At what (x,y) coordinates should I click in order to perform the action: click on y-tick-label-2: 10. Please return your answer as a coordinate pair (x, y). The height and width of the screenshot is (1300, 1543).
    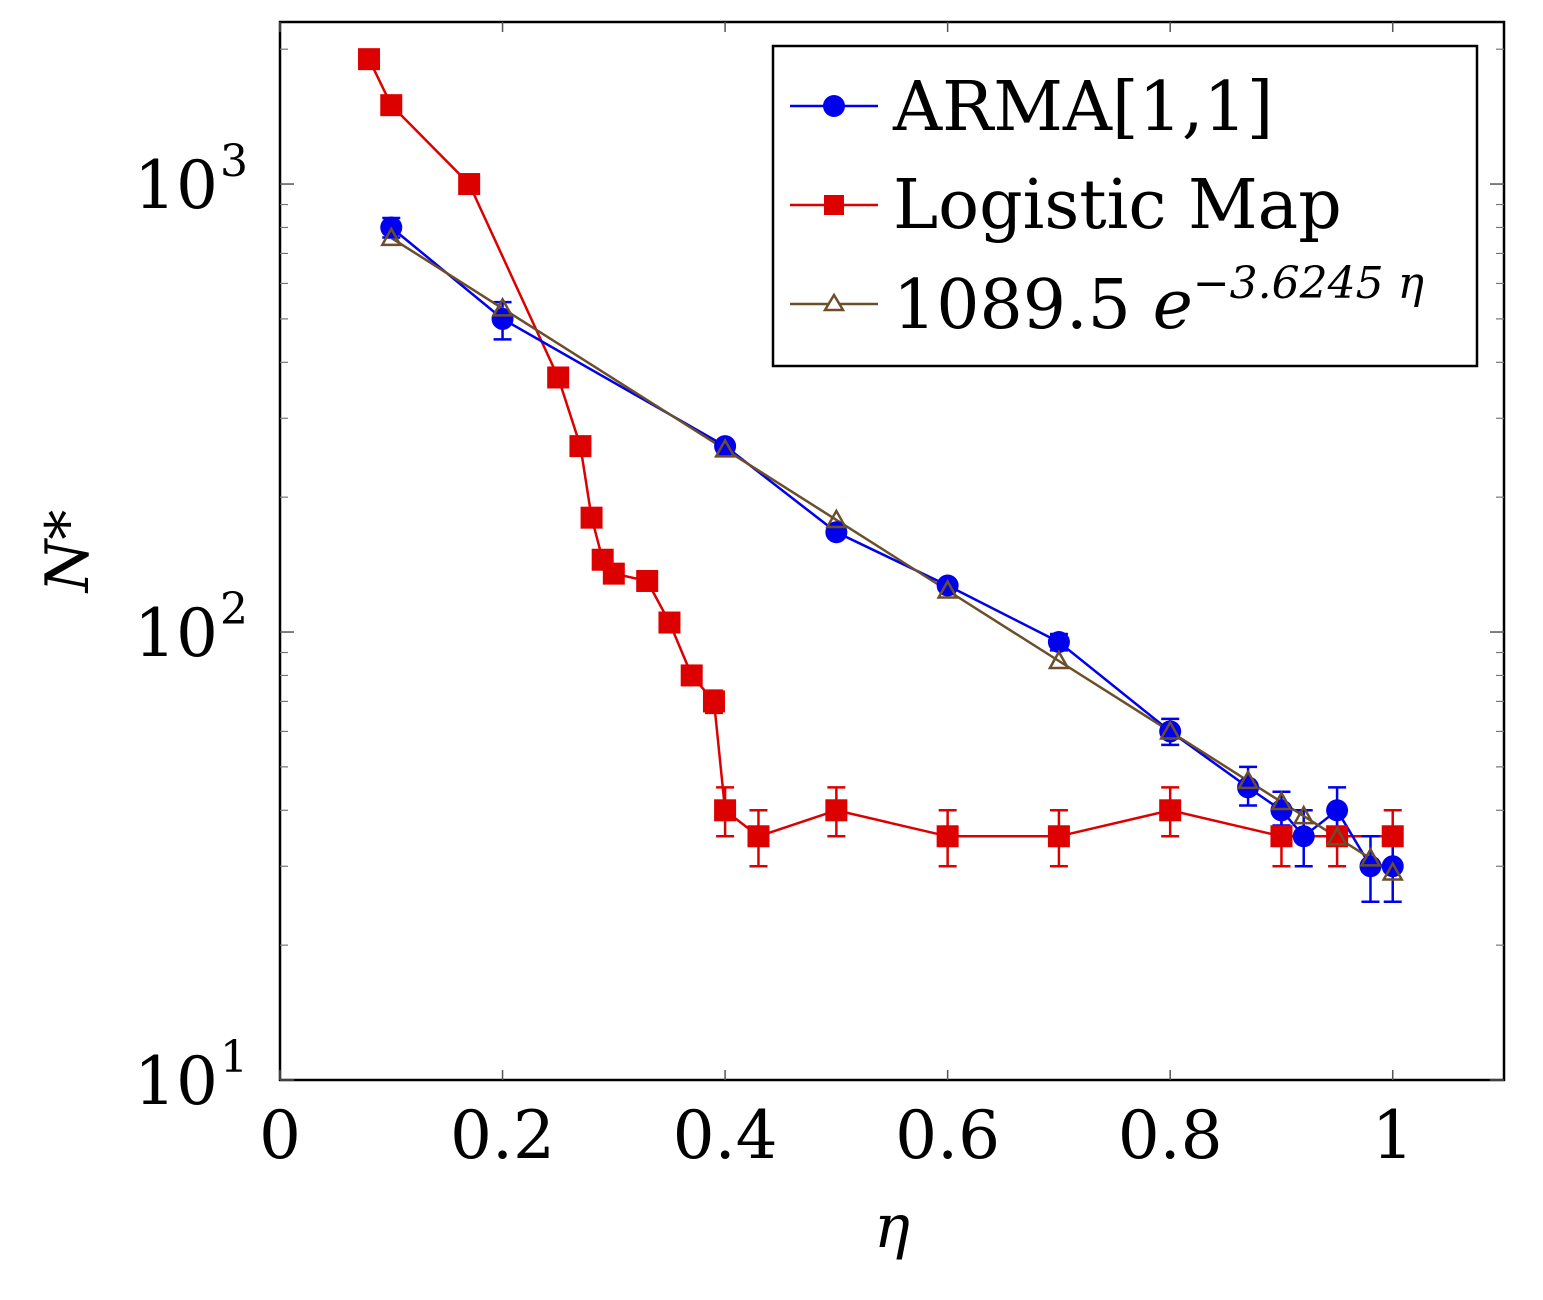
    Looking at the image, I should click on (176, 185).